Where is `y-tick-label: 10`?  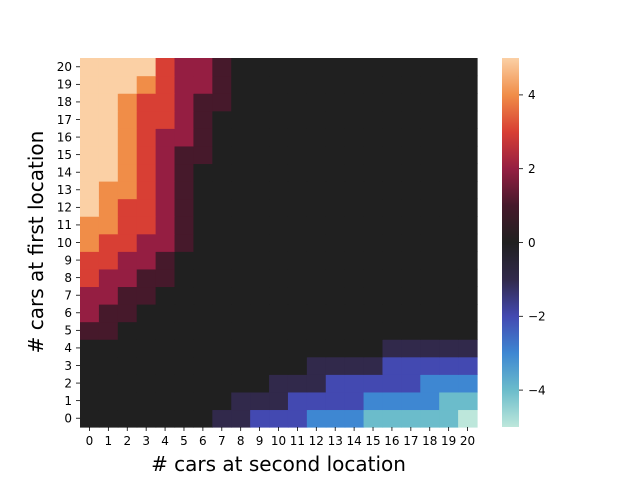
y-tick-label: 10 is located at coordinates (64, 243).